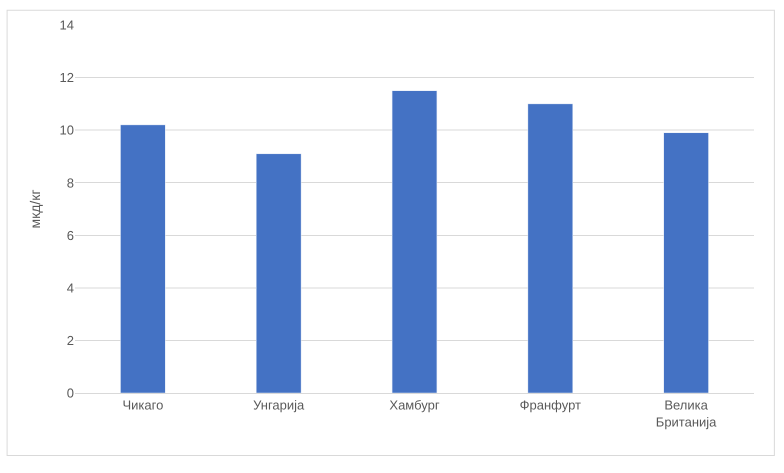  I want to click on x-tick-label: Чикаго, so click(143, 405).